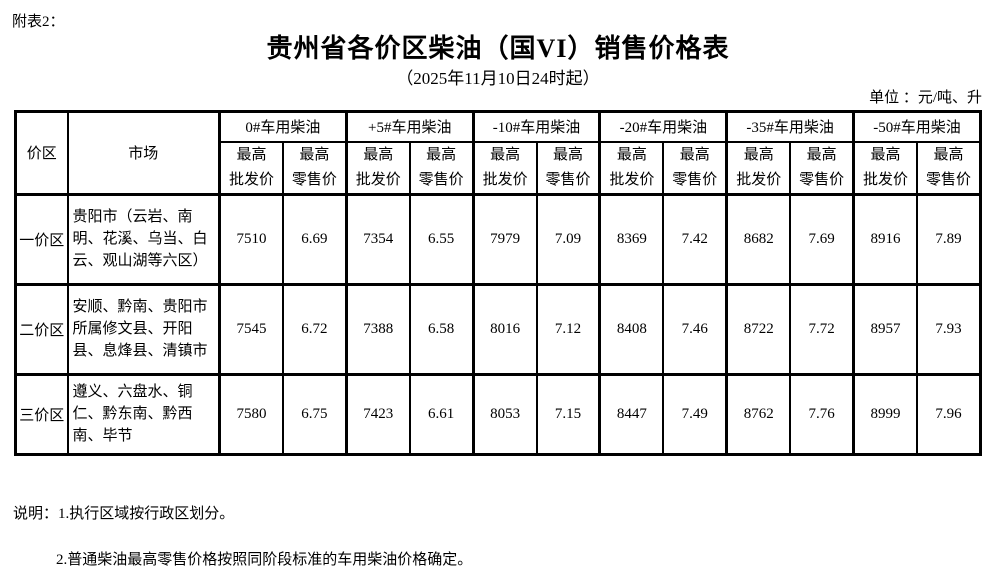  Describe the element at coordinates (631, 328) in the screenshot. I see `price-cell: 8408` at that location.